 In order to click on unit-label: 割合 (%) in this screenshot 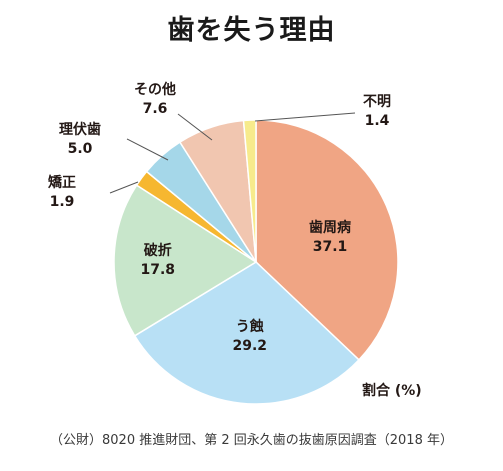, I will do `click(392, 391)`.